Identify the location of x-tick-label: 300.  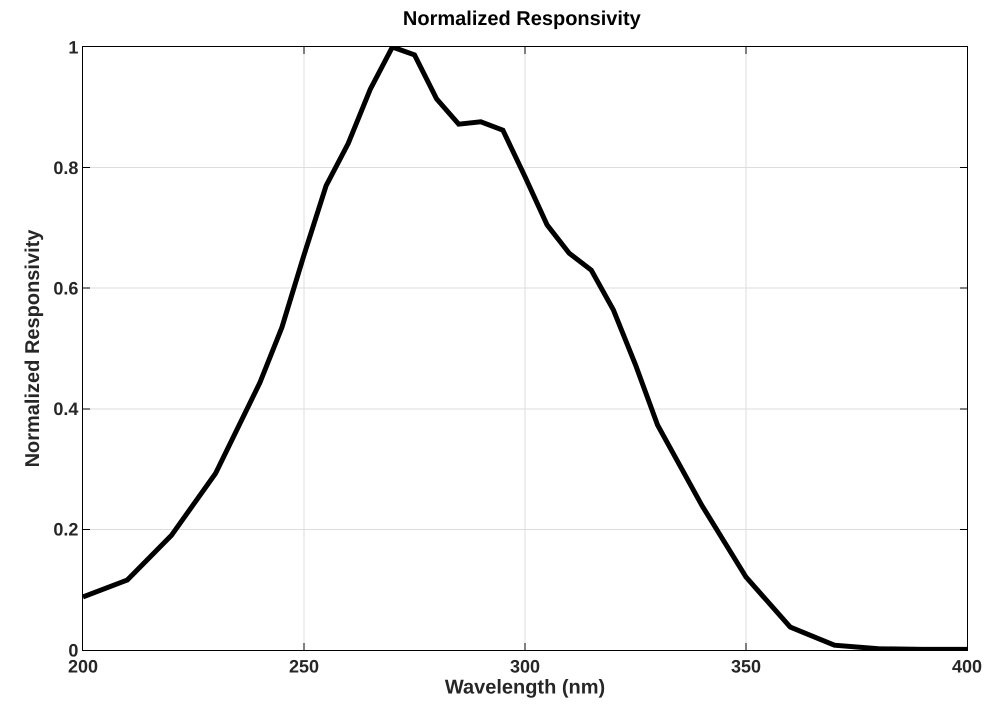
(525, 666).